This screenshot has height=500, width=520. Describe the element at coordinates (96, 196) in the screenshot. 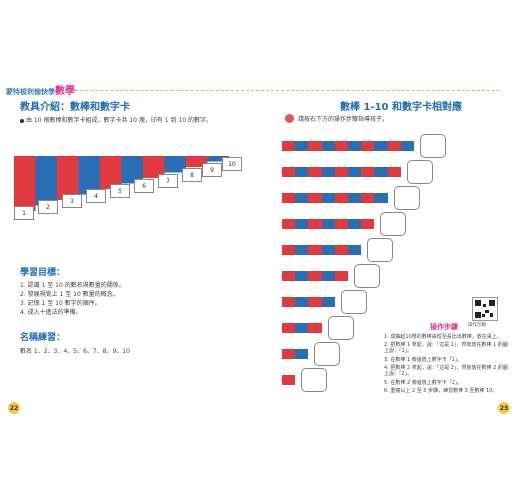

I see `number-card: 4` at that location.